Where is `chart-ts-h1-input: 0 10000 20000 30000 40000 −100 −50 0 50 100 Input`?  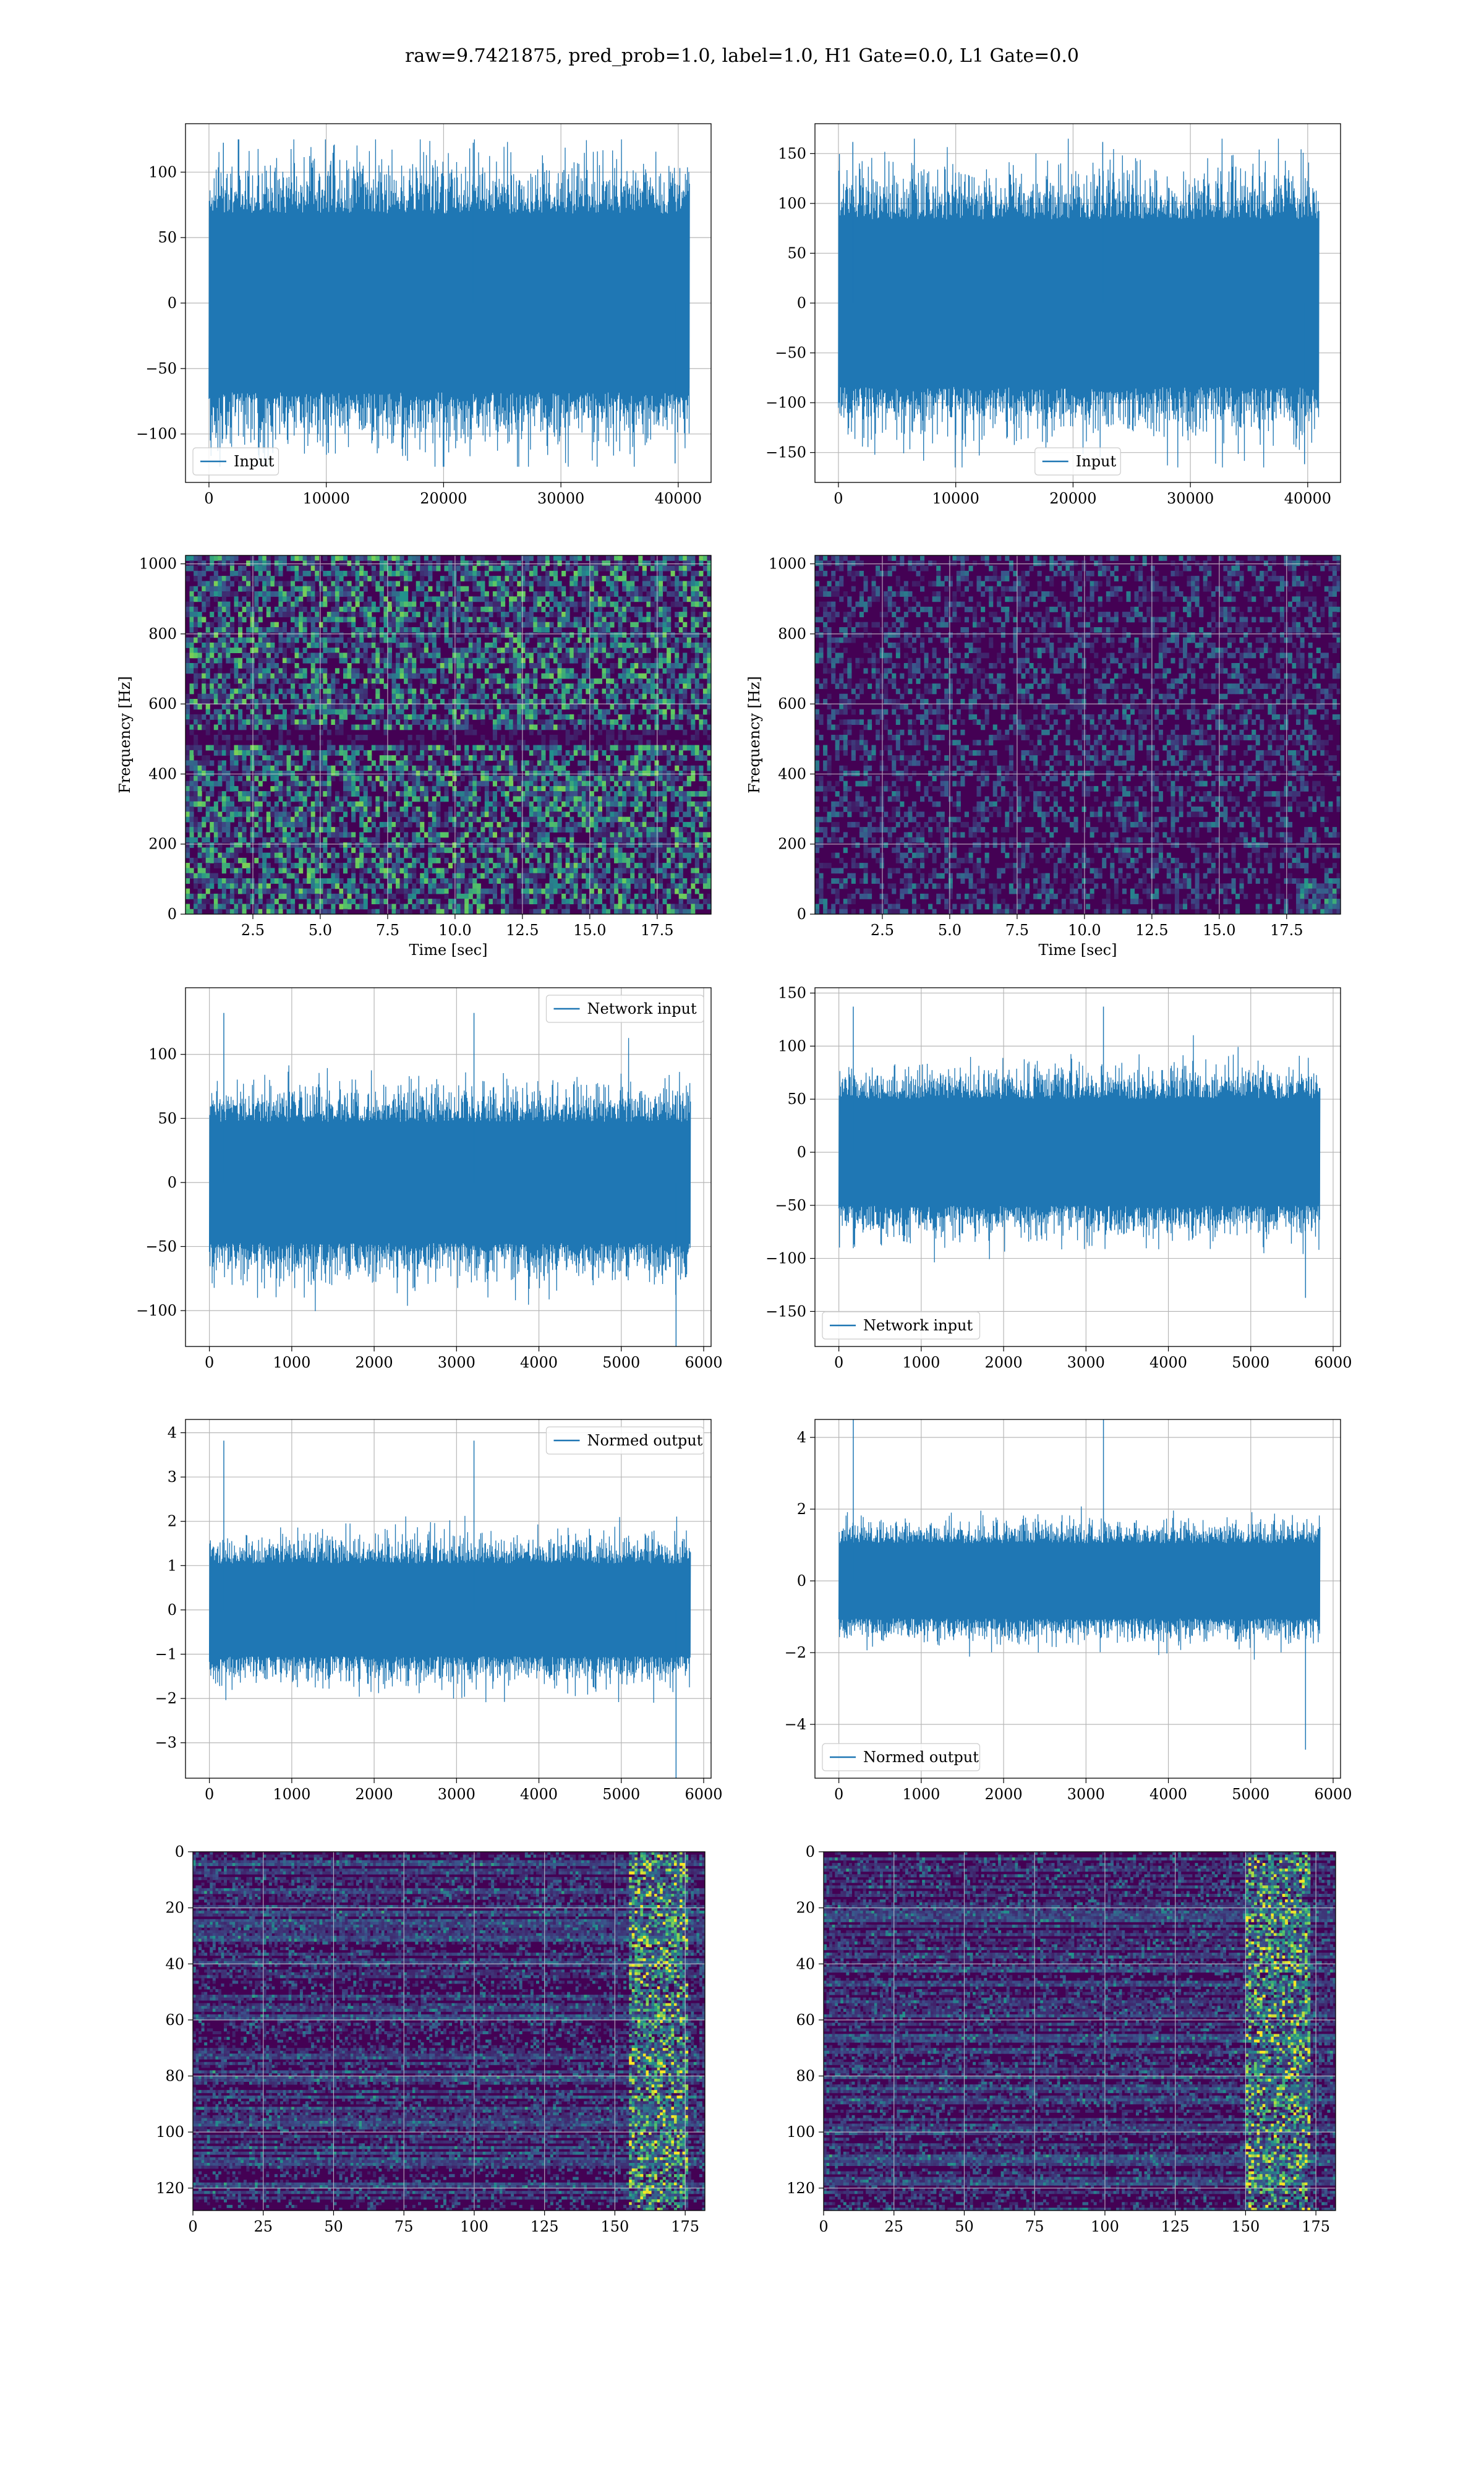 chart-ts-h1-input: 0 10000 20000 30000 40000 −100 −50 0 50 100 Input is located at coordinates (424, 315).